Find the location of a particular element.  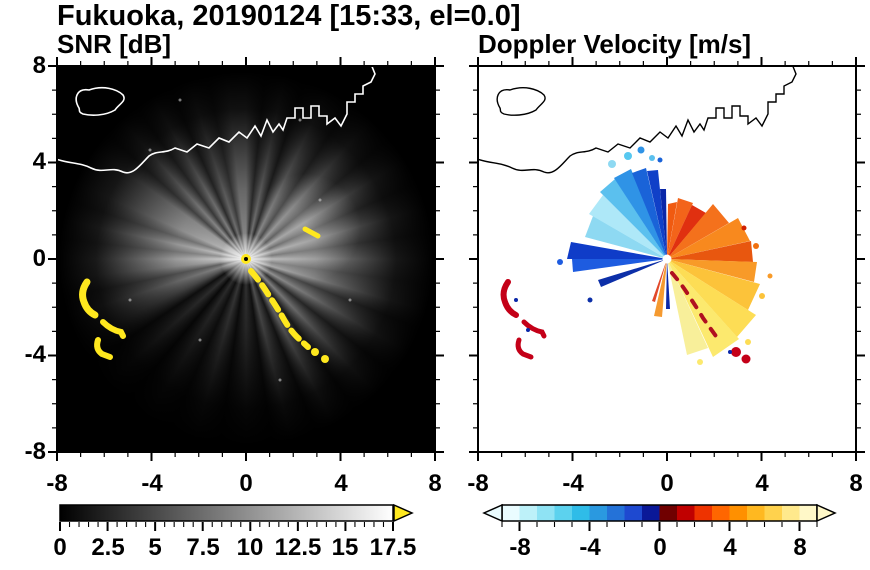

doppler-velocity-field is located at coordinates (663, 262).